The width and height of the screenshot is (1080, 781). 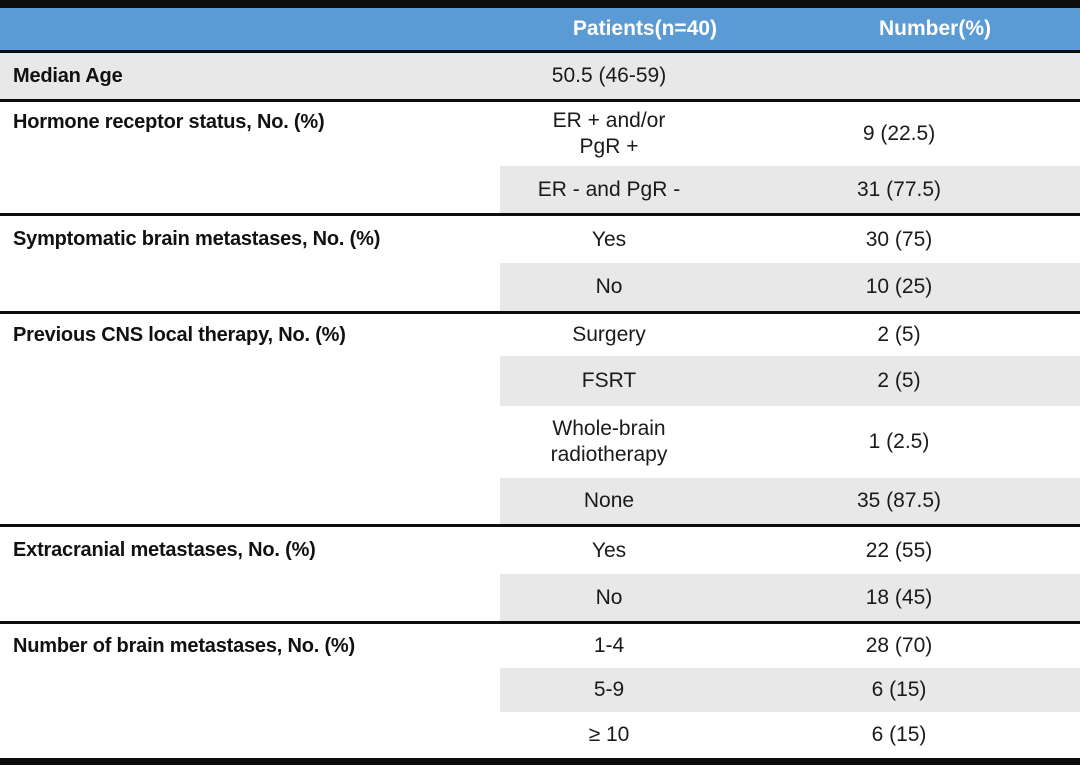 What do you see at coordinates (629, 381) in the screenshot?
I see `category-cell: FSRT` at bounding box center [629, 381].